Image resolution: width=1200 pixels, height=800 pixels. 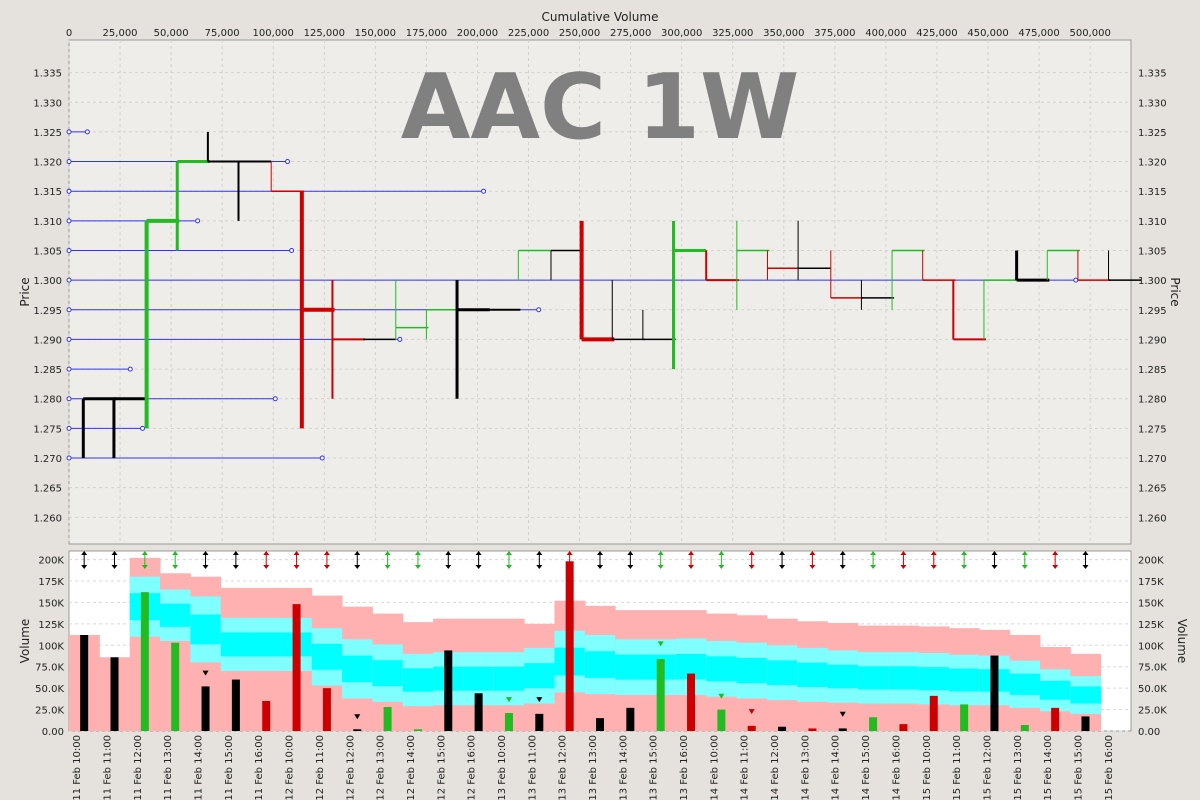 I want to click on volume-tick-label-left: 200K, so click(x=51, y=561).